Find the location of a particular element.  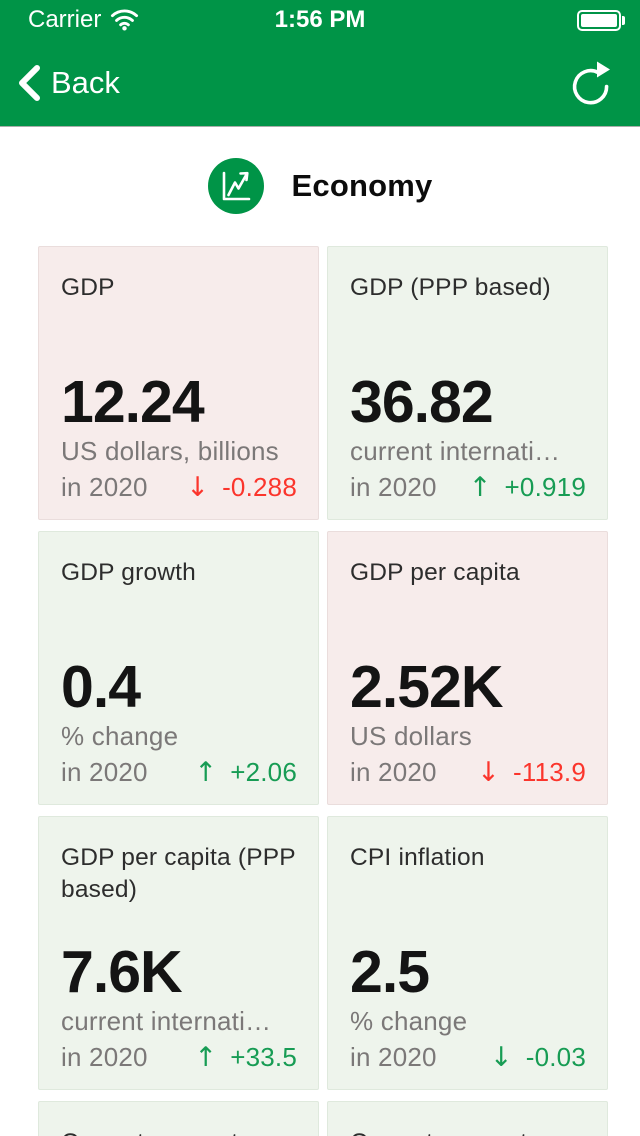

card-meta: in 2020 ↓ -0.288 is located at coordinates (179, 487).